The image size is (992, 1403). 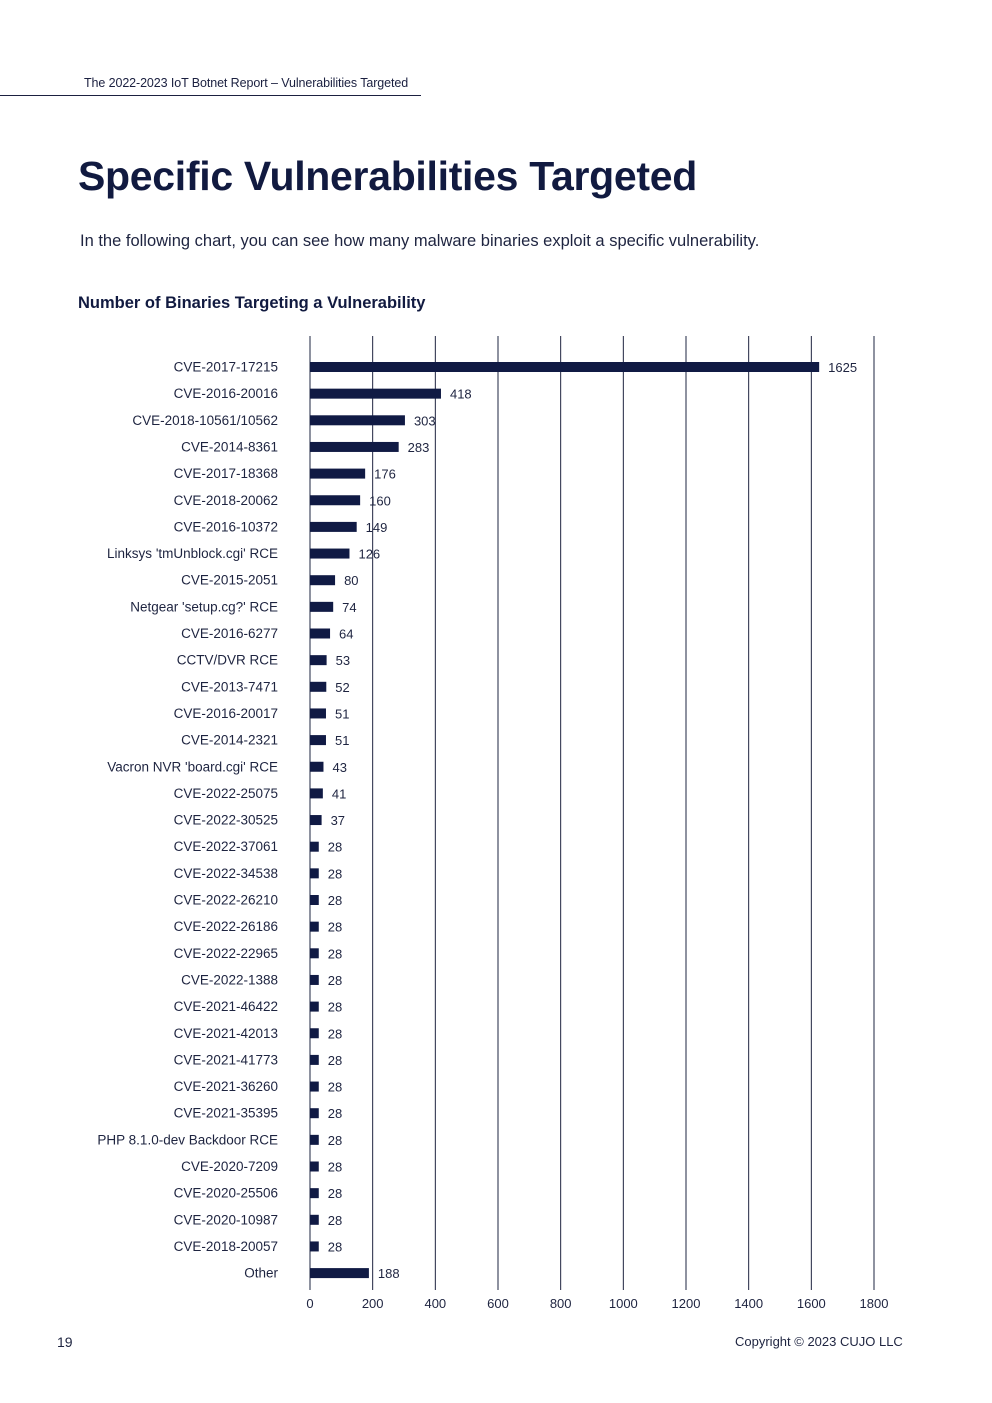 What do you see at coordinates (205, 420) in the screenshot?
I see `category-label: CVE-2018-10561/10562` at bounding box center [205, 420].